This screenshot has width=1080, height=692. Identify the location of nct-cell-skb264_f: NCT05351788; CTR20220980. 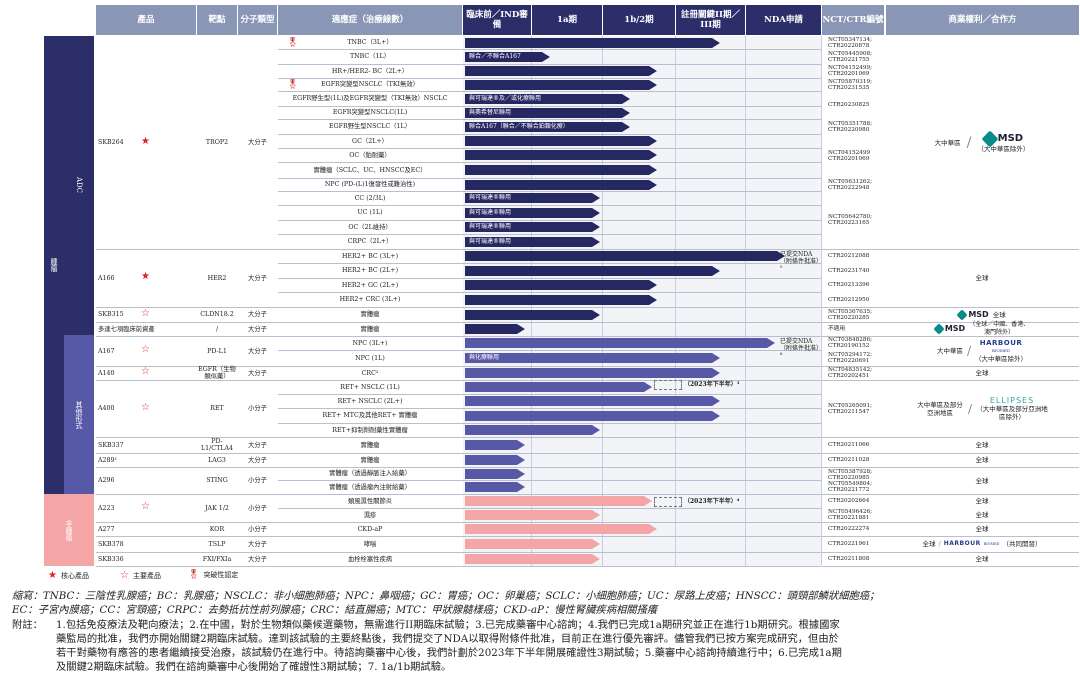
(853, 126).